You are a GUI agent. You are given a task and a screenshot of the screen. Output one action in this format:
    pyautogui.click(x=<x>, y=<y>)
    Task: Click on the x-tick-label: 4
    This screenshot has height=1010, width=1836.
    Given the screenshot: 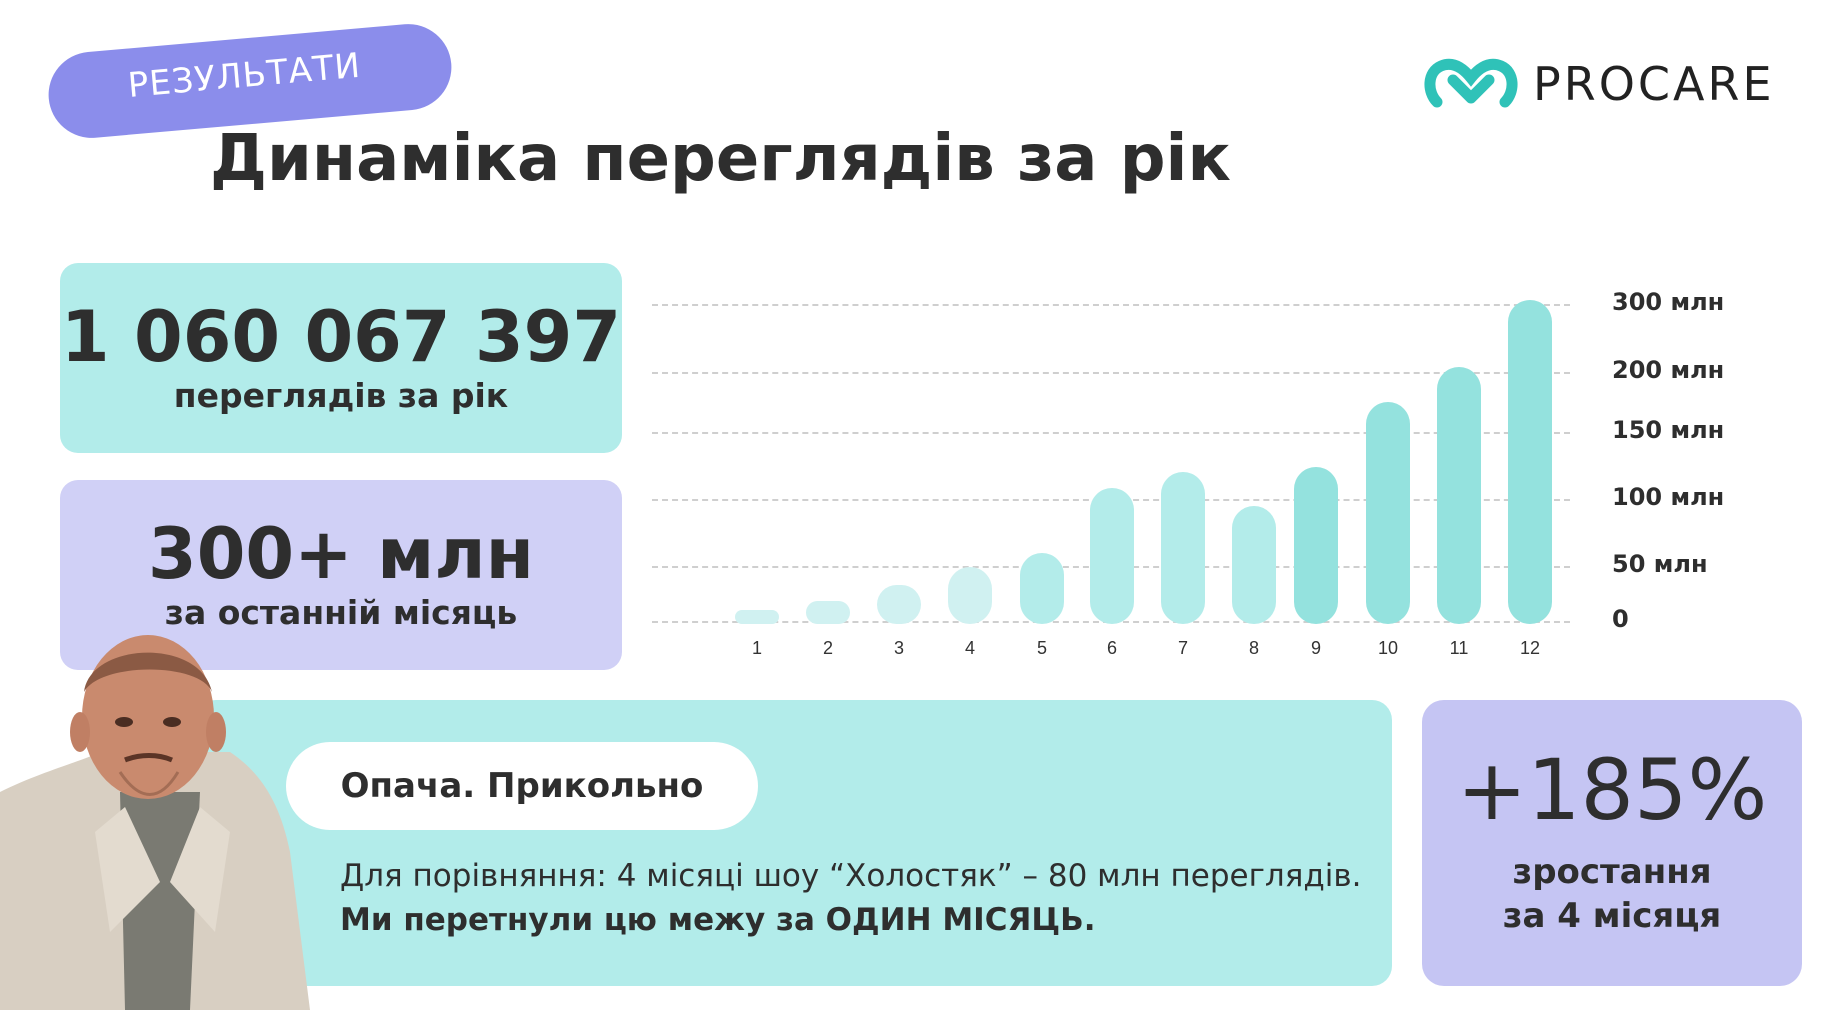 What is the action you would take?
    pyautogui.click(x=969, y=648)
    